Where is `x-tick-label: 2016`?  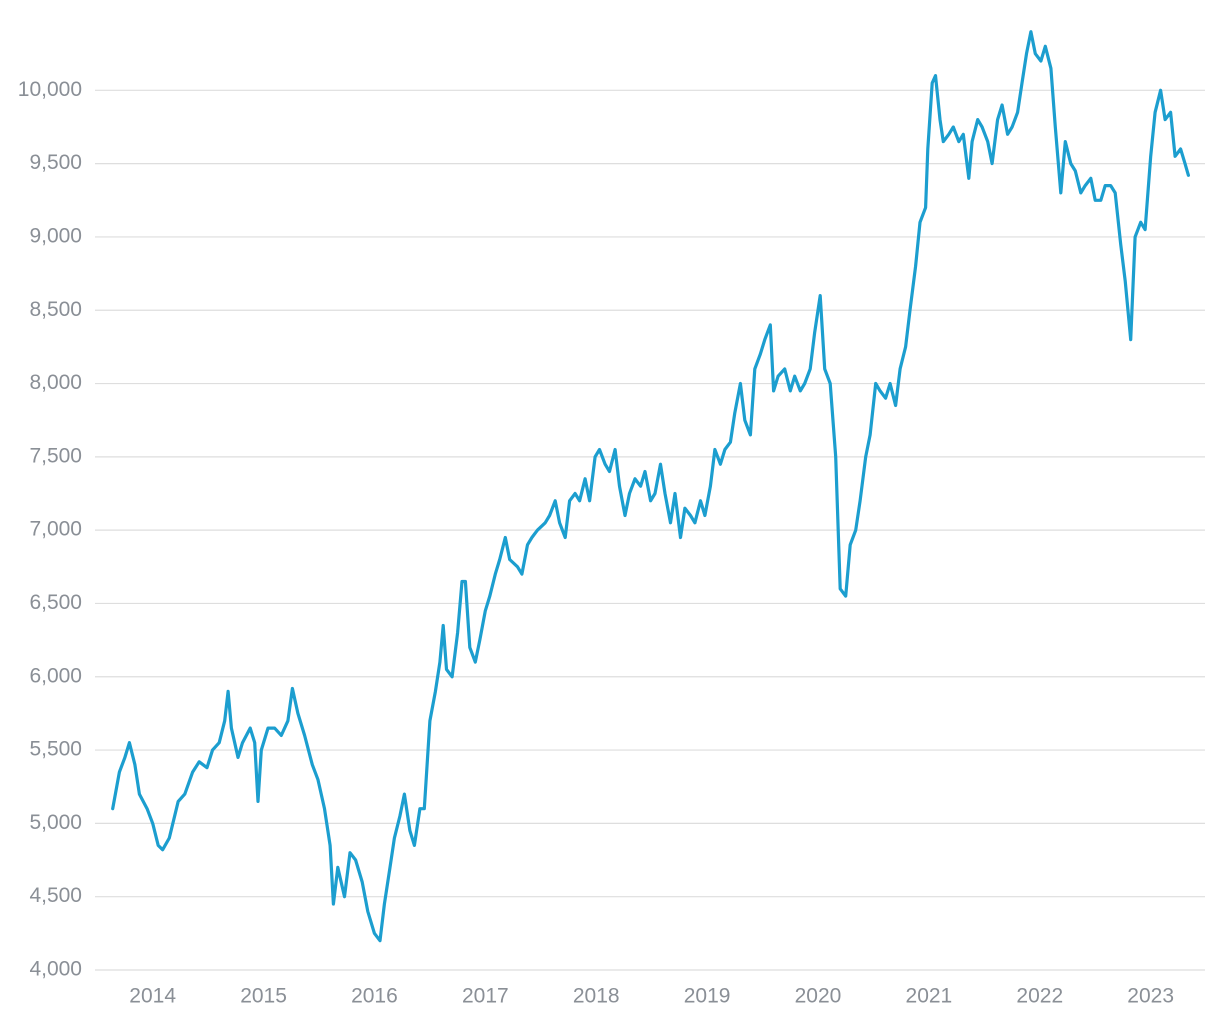 x-tick-label: 2016 is located at coordinates (374, 996).